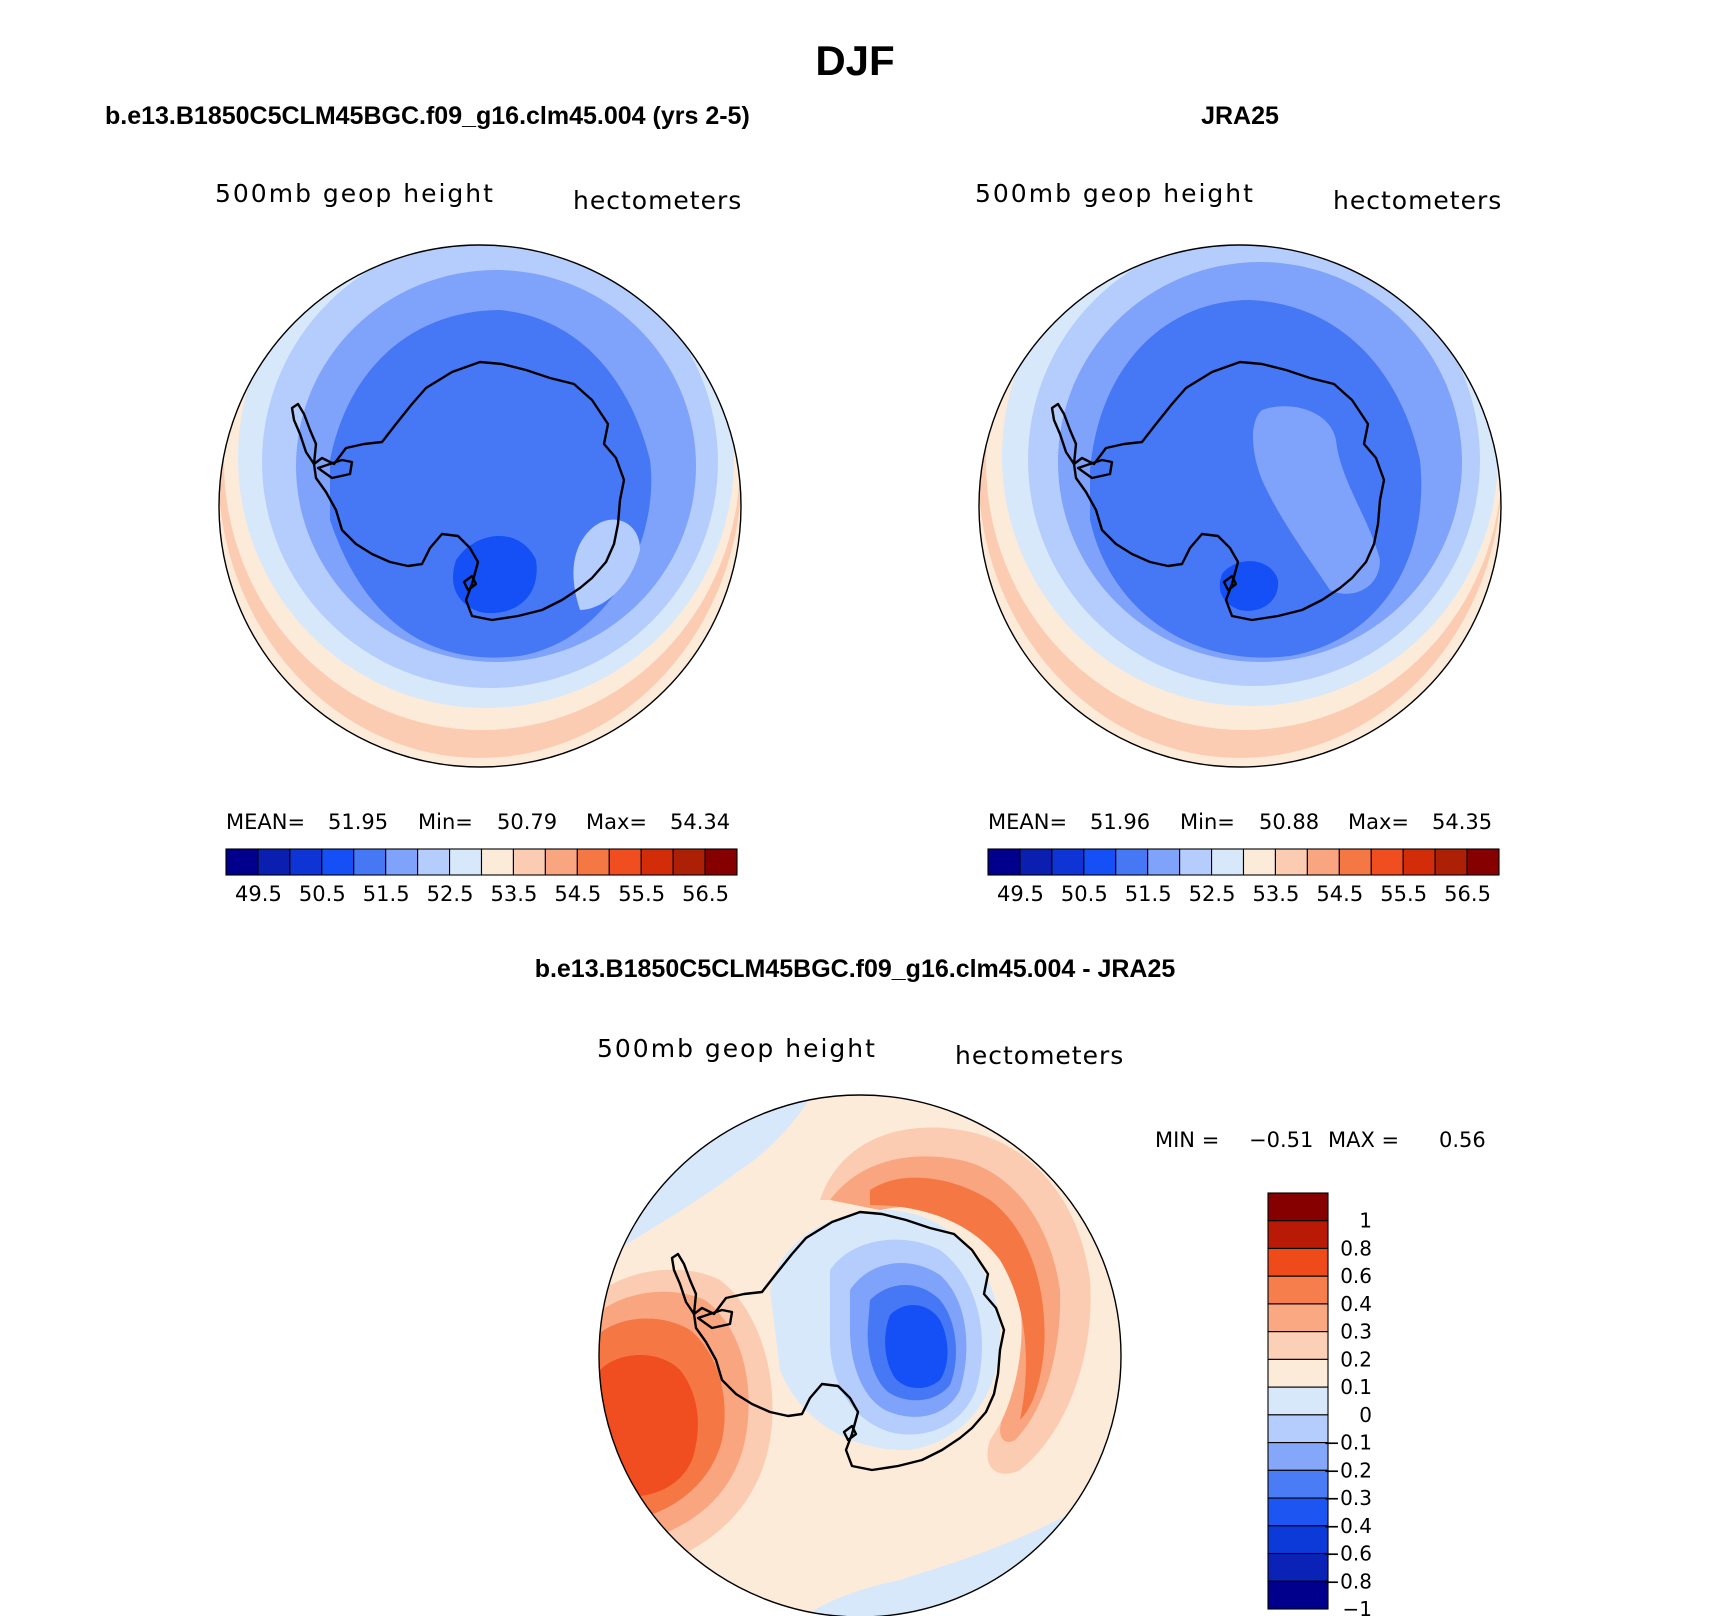  I want to click on stat-mean-value: 51.96, so click(1120, 822).